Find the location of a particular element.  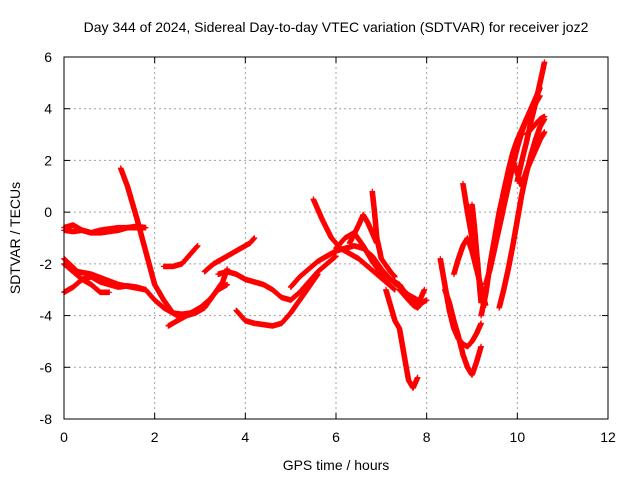

y-tick-label: 6 is located at coordinates (48, 57).